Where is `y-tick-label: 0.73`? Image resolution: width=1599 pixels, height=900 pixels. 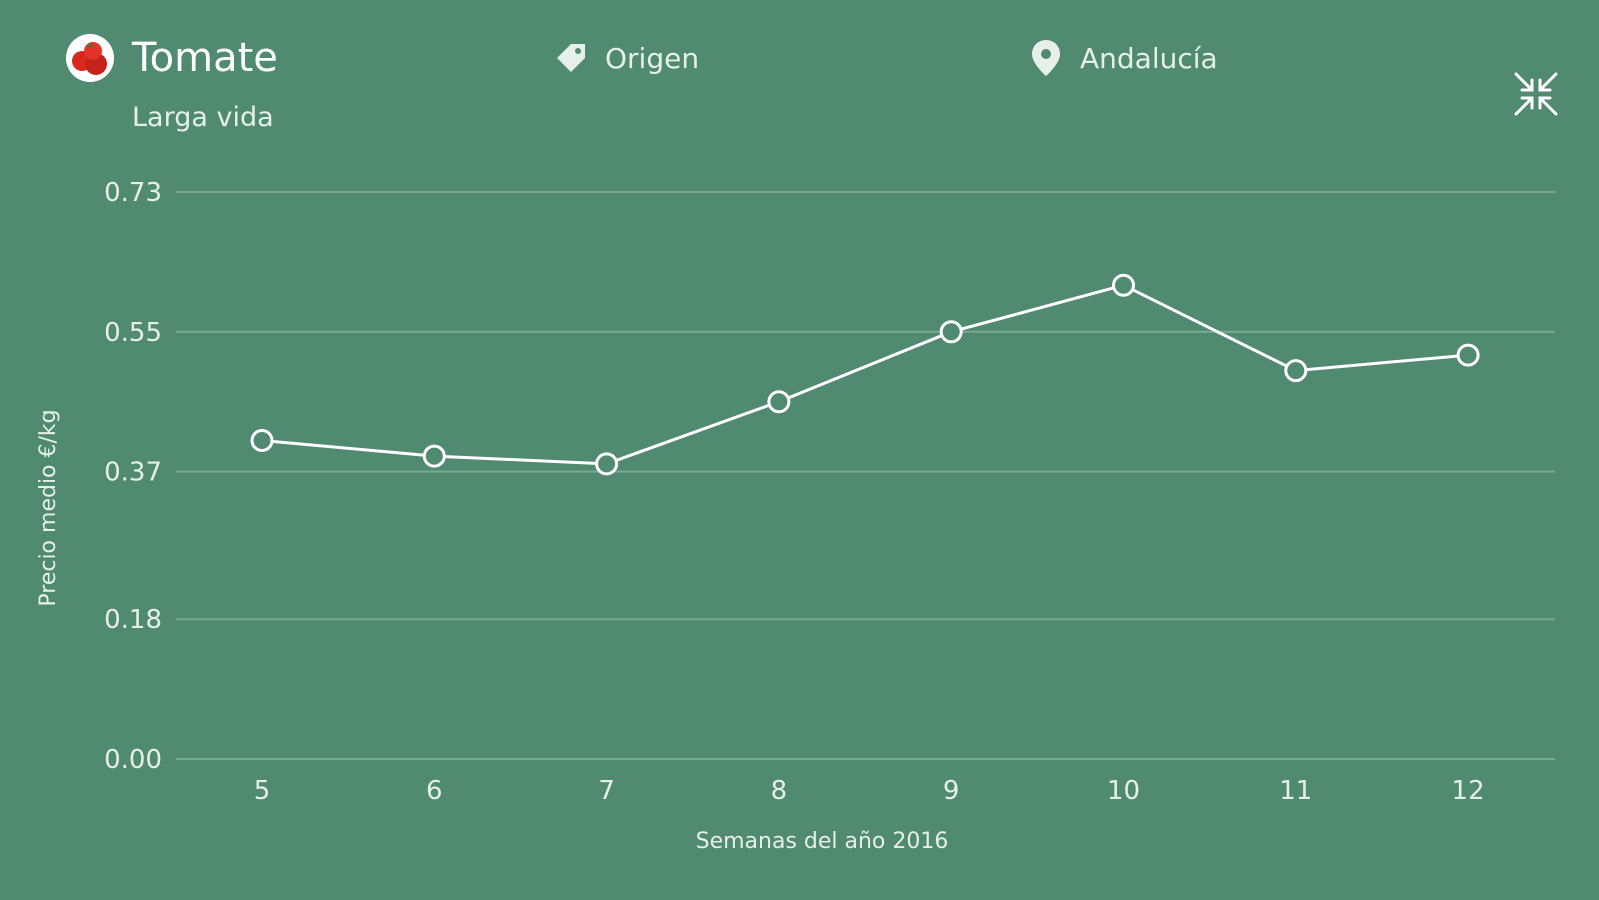
y-tick-label: 0.73 is located at coordinates (133, 193).